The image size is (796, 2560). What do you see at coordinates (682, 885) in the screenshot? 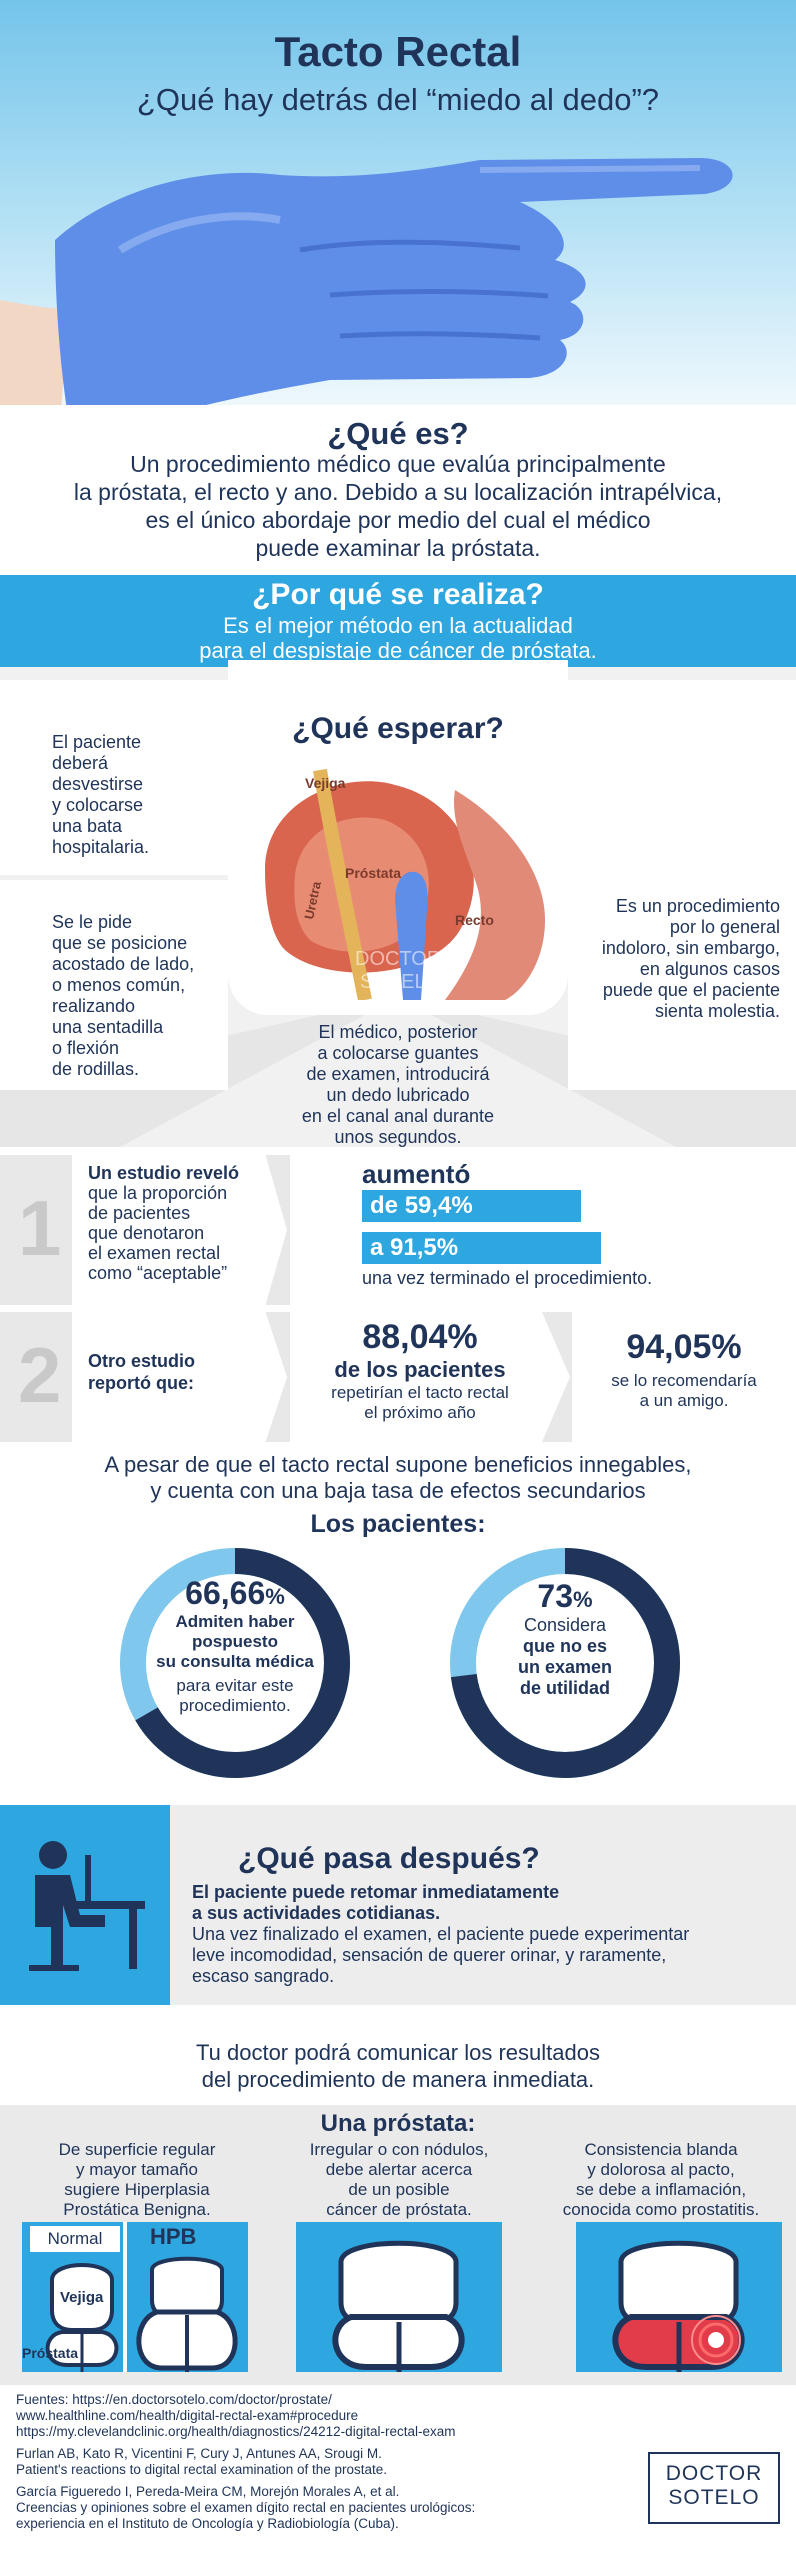
I see `right-card` at bounding box center [682, 885].